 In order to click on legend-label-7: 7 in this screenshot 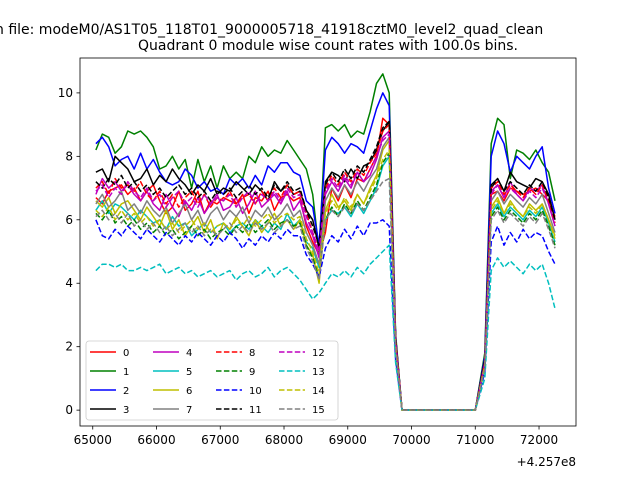, I will do `click(189, 410)`.